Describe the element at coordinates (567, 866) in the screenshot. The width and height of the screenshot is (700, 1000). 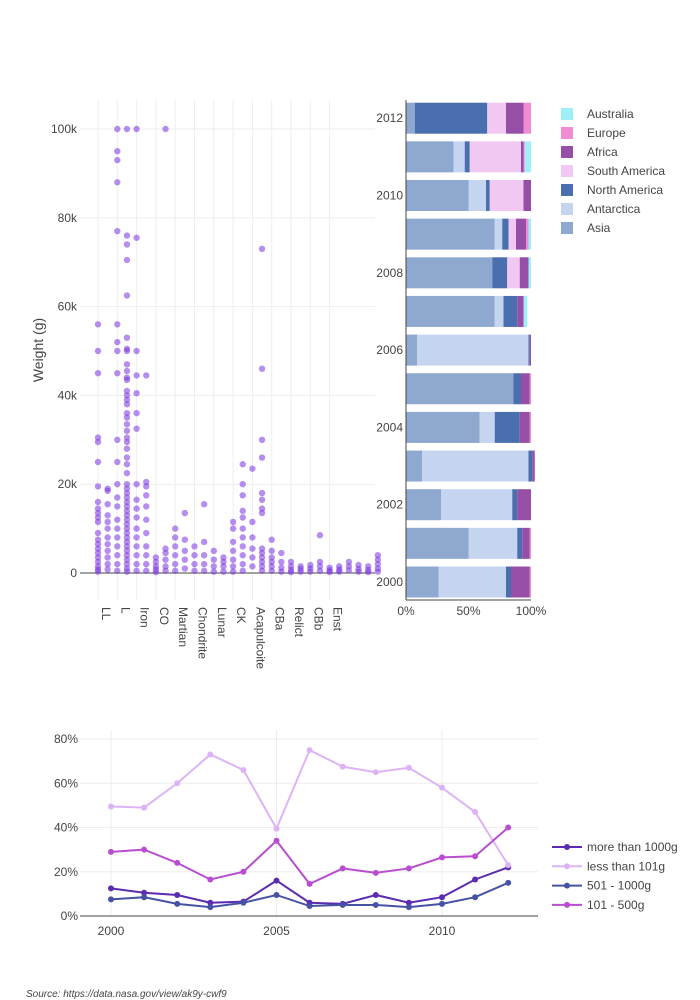
I see `line-legend-marker` at that location.